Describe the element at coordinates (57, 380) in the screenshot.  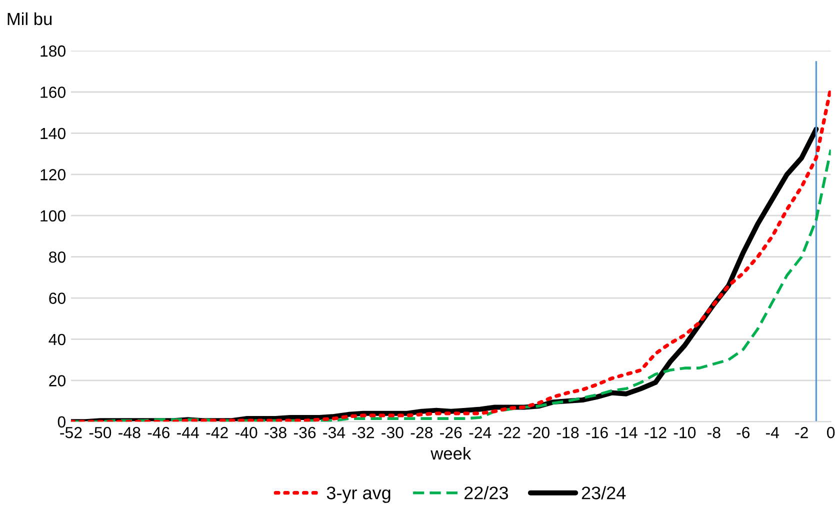
I see `y-tick-label: 20` at that location.